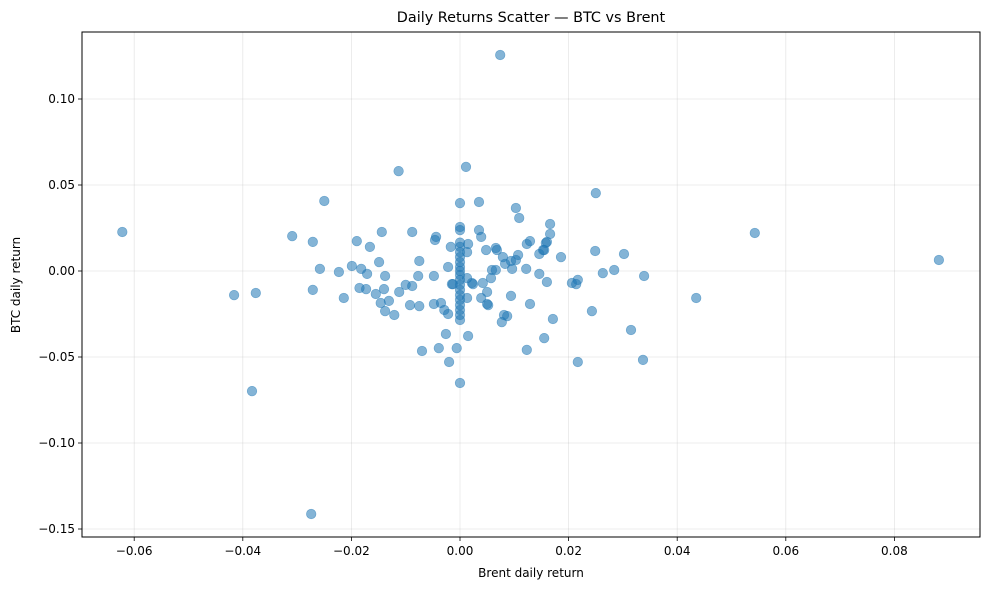 The image size is (989, 590). I want to click on y-tick-label: 0.05, so click(61, 185).